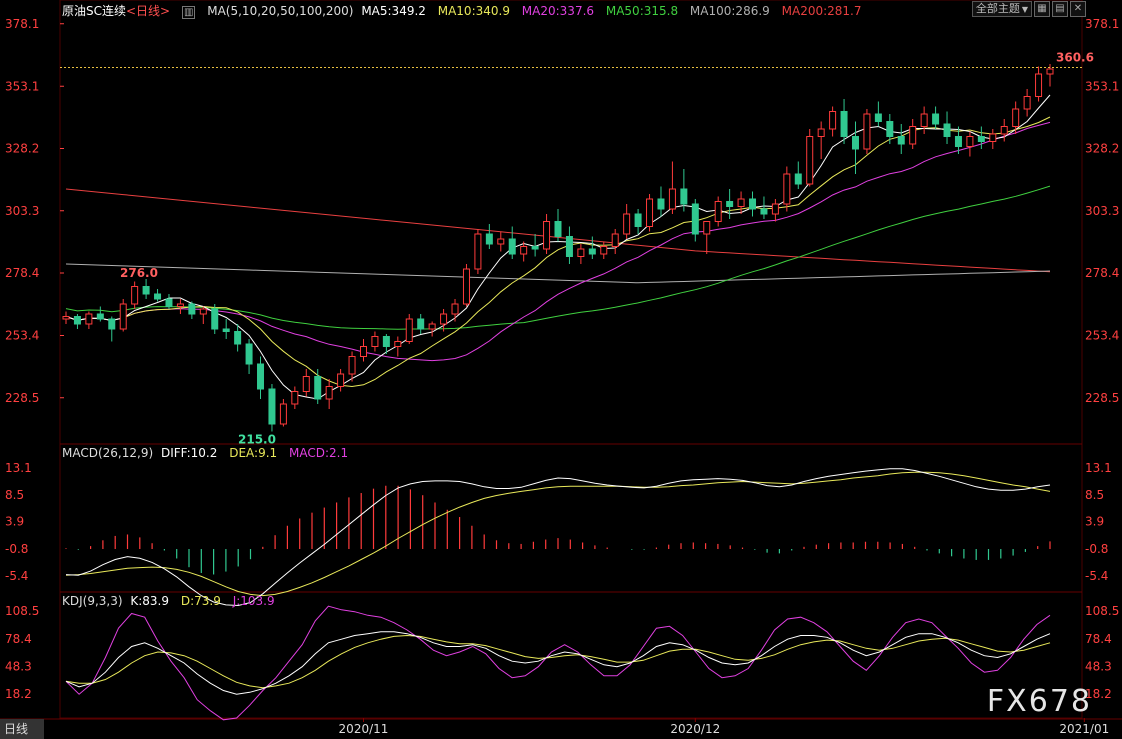 The width and height of the screenshot is (1122, 739). I want to click on price-tick-label-right: 253.4, so click(1102, 336).